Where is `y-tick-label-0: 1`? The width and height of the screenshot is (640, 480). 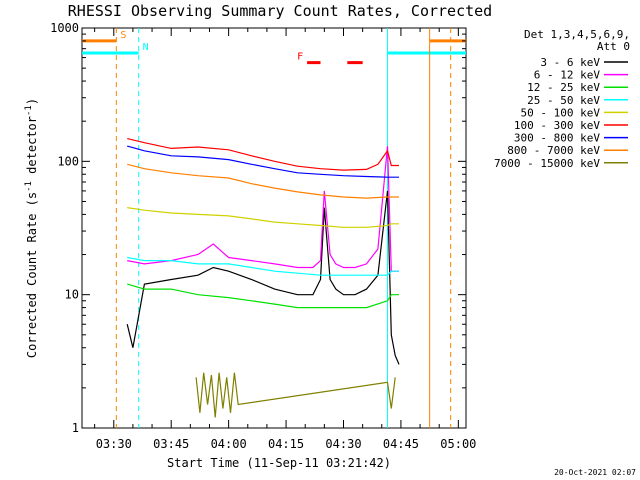
y-tick-label-0: 1 is located at coordinates (75, 428).